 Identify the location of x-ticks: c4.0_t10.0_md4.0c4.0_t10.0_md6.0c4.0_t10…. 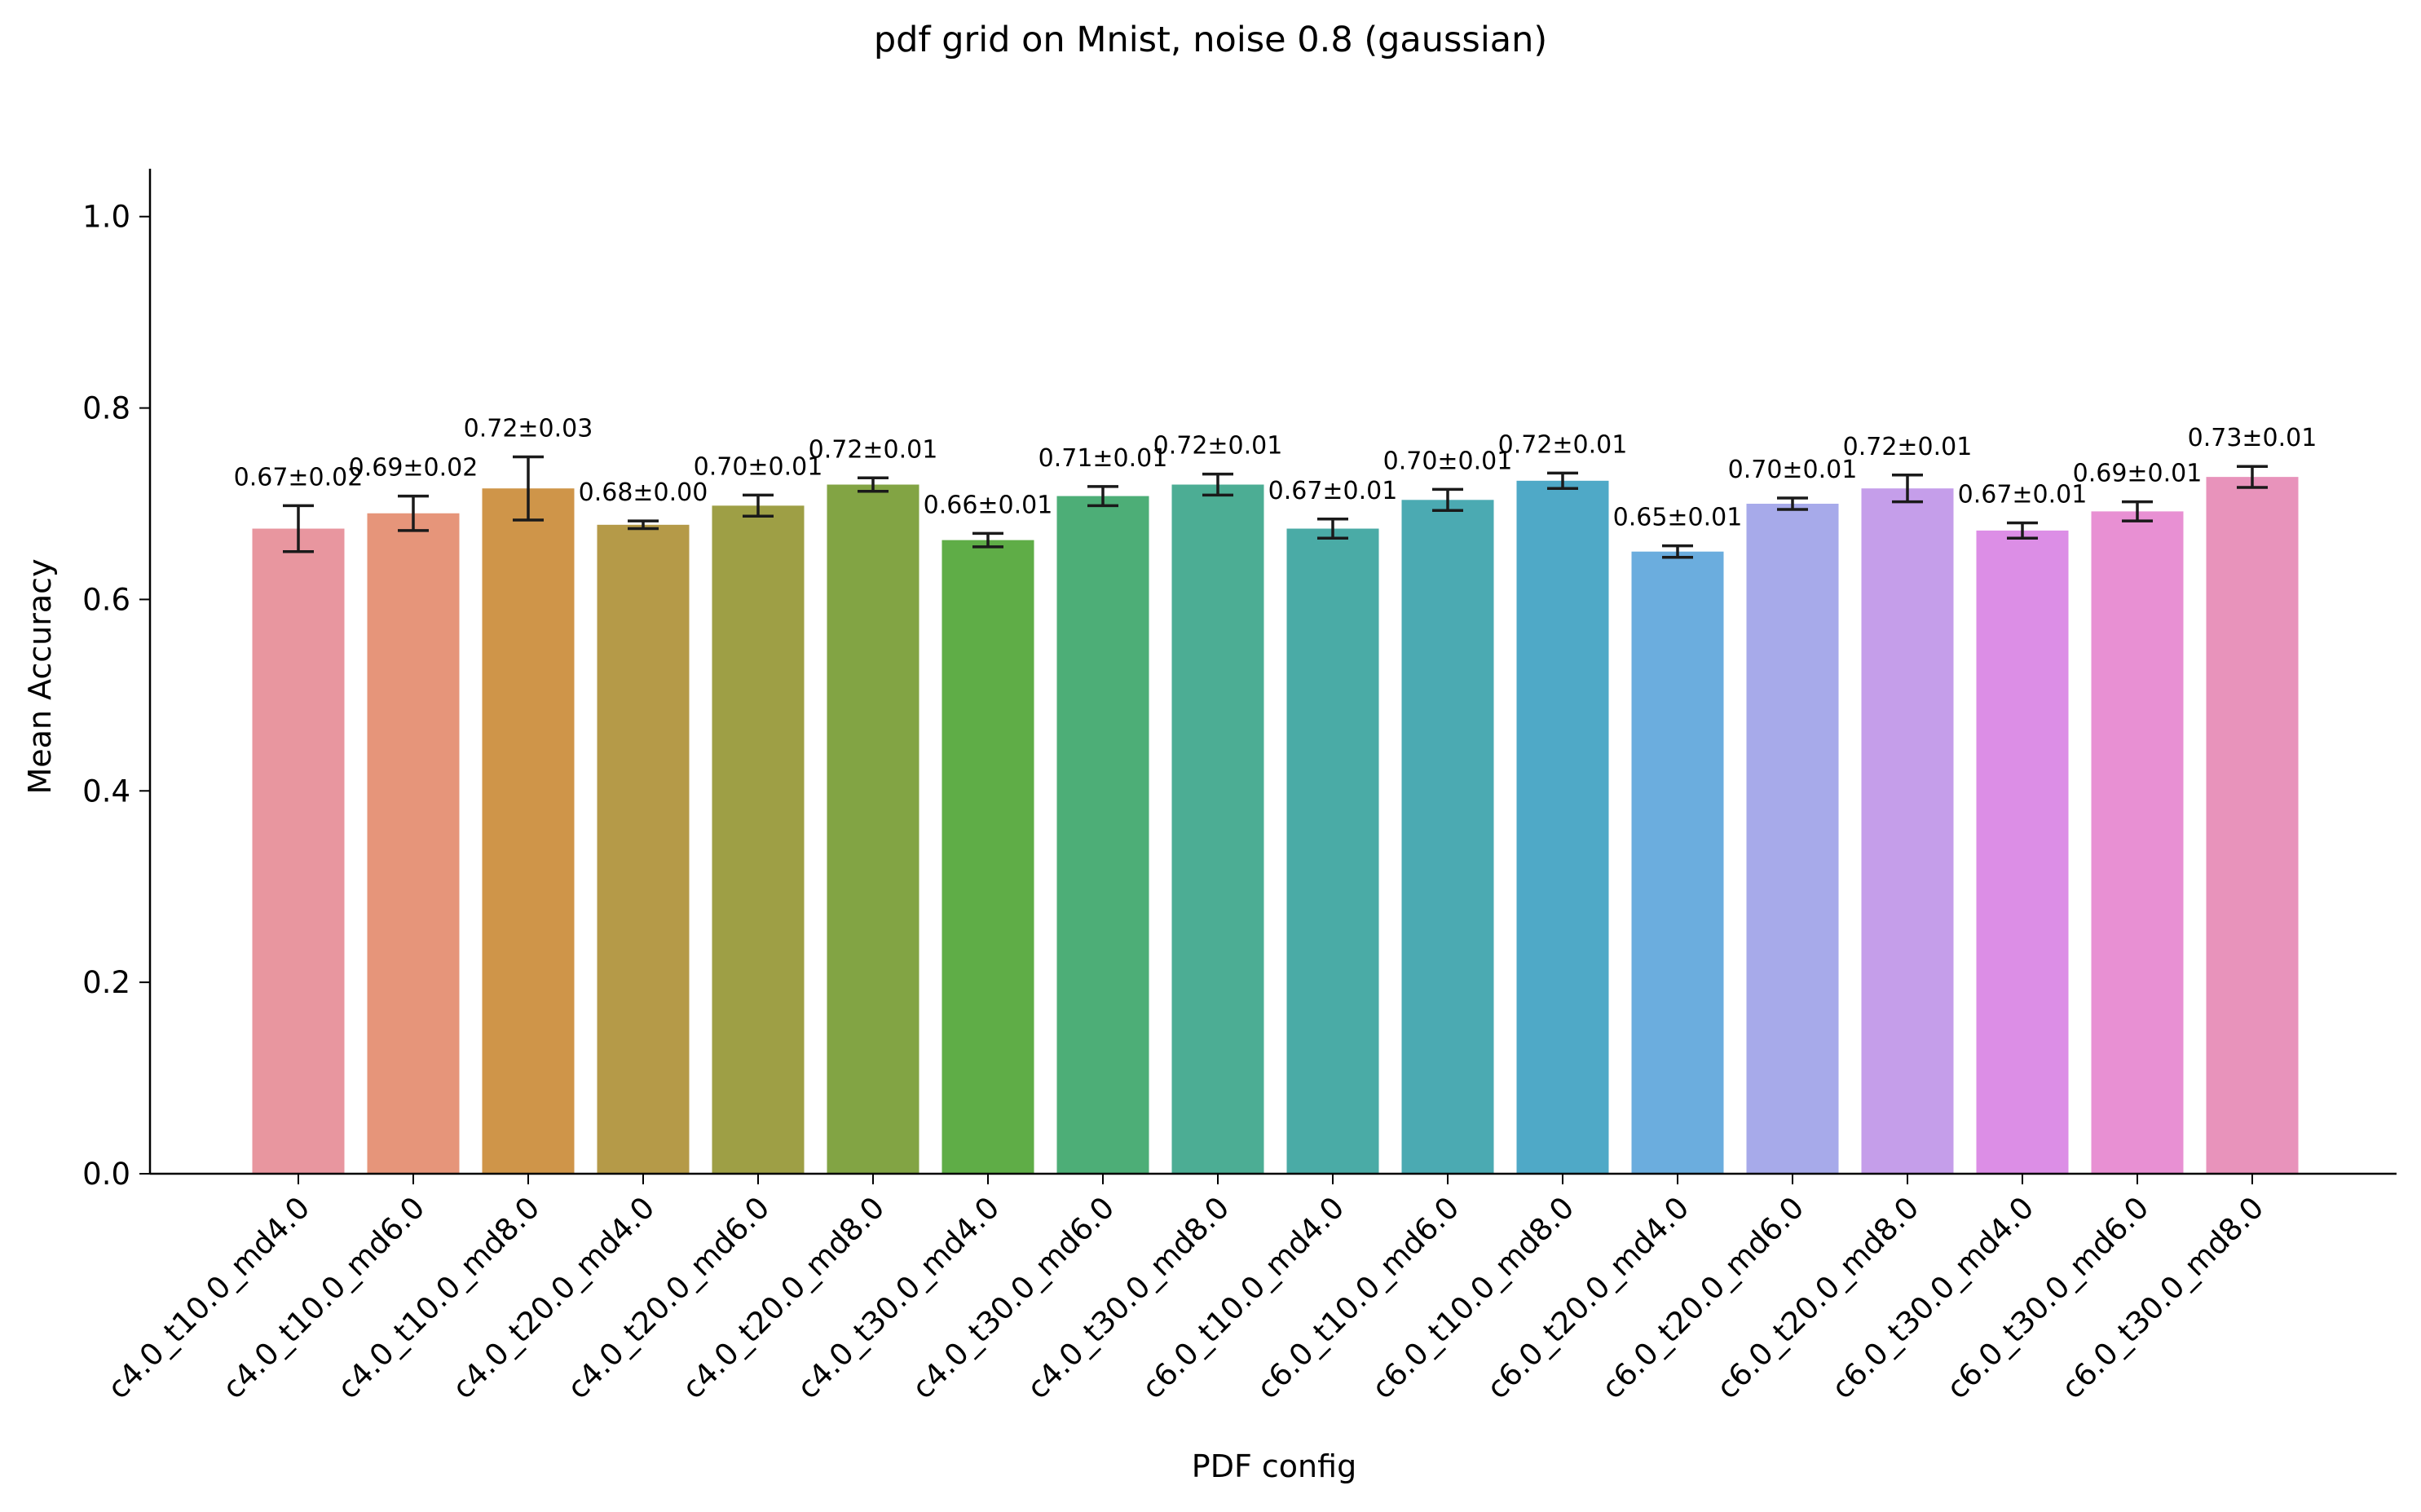
(1186, 1290).